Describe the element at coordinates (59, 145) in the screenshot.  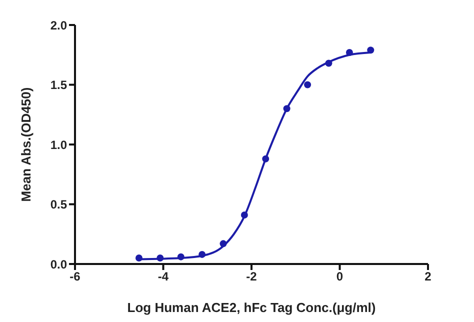
I see `y-tick-label: 1.0` at that location.